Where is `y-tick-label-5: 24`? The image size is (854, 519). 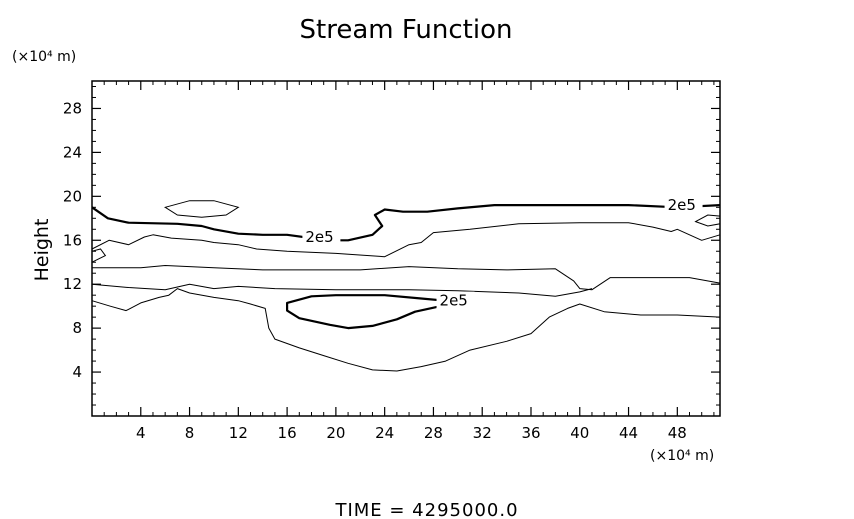
y-tick-label-5: 24 is located at coordinates (72, 152).